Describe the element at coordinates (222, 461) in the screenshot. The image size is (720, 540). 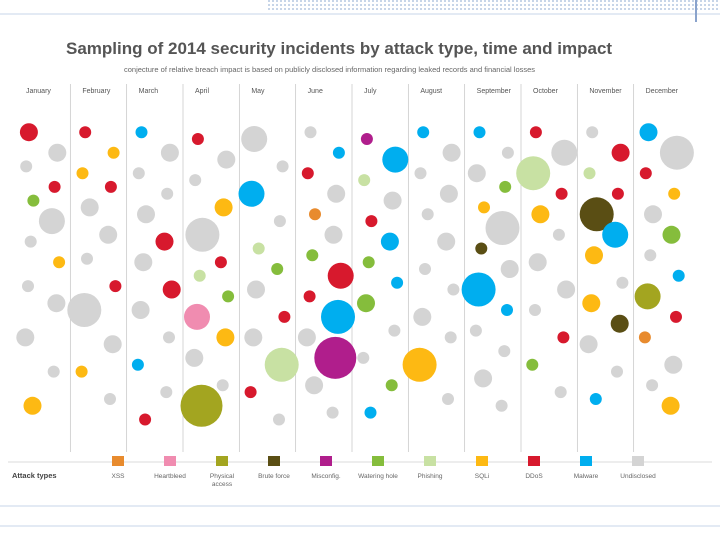
I see `legend-swatch-physical` at that location.